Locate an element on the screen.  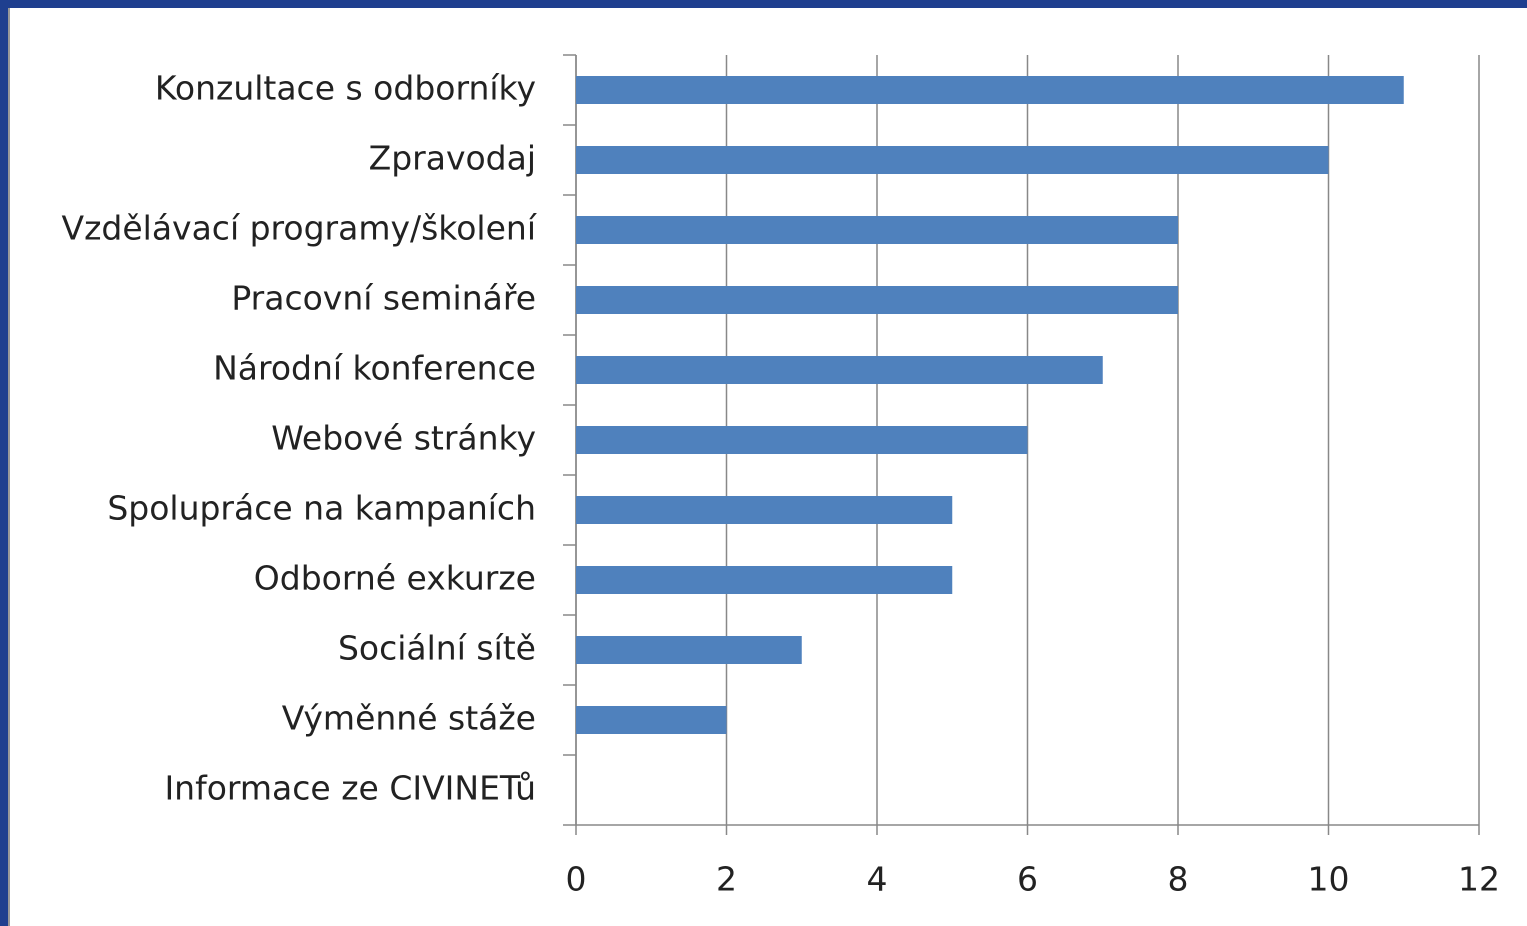
y-tick-label: Webové stránky is located at coordinates (403, 438).